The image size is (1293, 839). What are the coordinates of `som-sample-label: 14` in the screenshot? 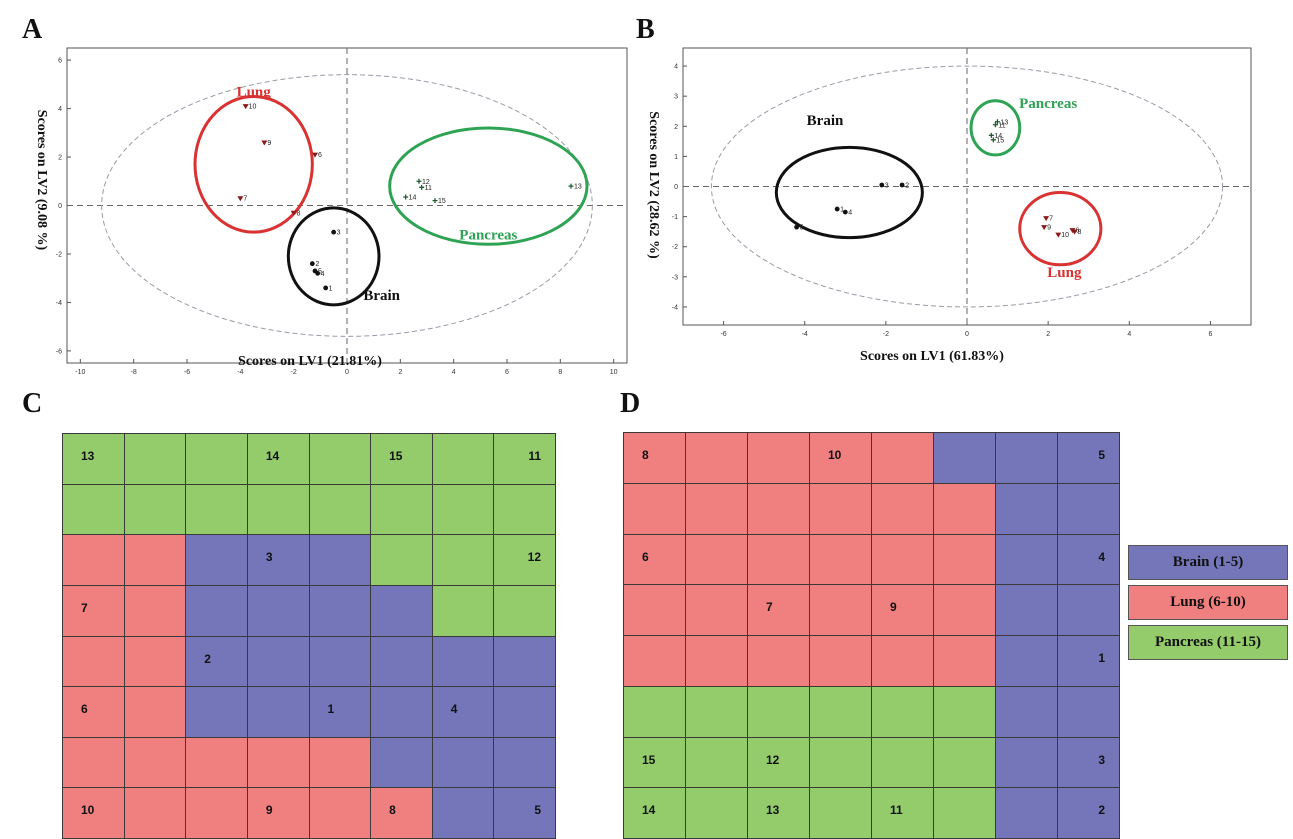 It's located at (272, 456).